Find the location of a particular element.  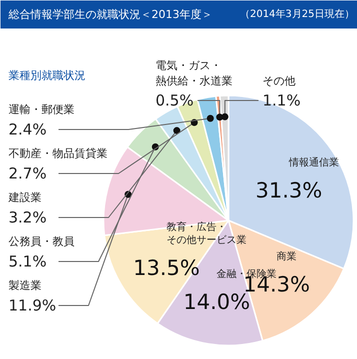

chart-subtitle: （2014年3月25日現在） is located at coordinates (297, 14).